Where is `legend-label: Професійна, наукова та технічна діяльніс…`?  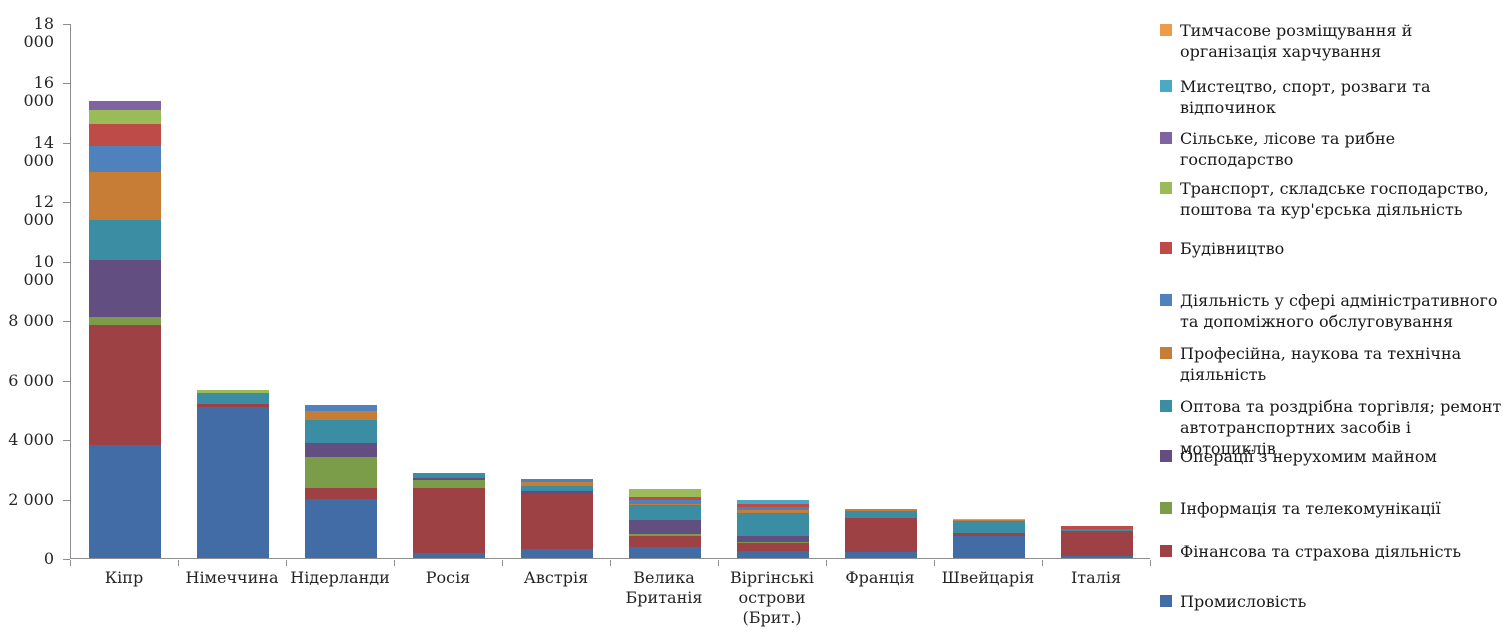
legend-label: Професійна, наукова та технічна діяльніс… is located at coordinates (1321, 364).